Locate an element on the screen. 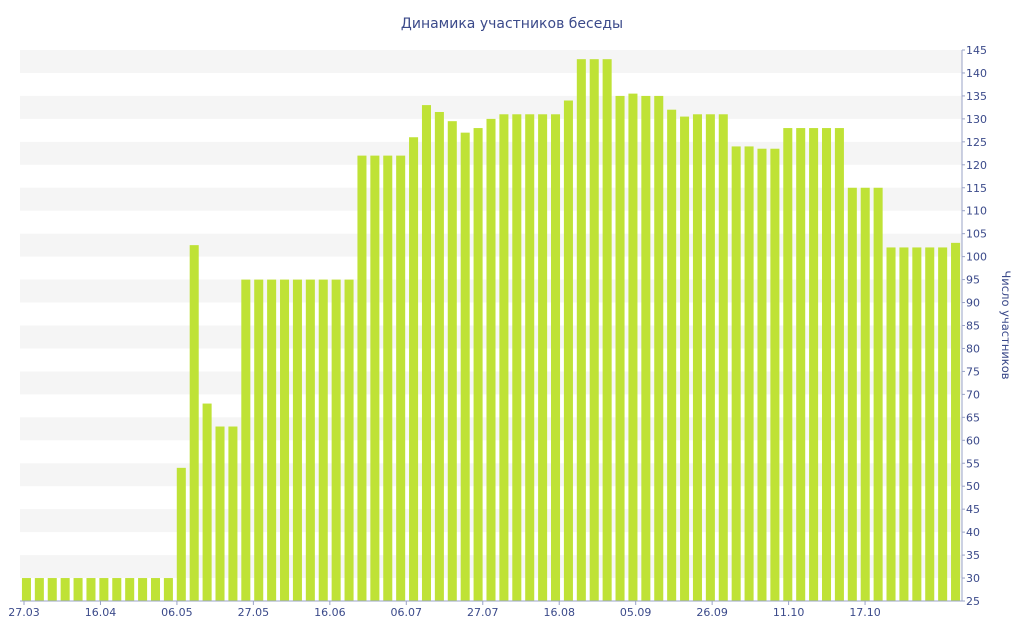  y-tick-label: 100 is located at coordinates (976, 257).